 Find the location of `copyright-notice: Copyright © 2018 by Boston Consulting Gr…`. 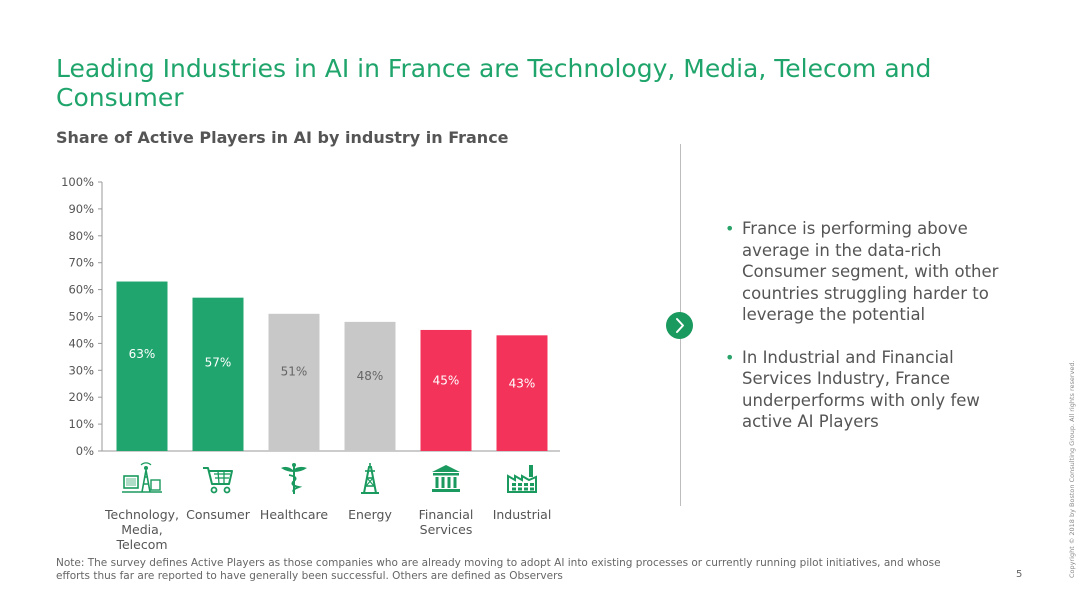

copyright-notice: Copyright © 2018 by Boston Consulting Gr… is located at coordinates (1072, 469).